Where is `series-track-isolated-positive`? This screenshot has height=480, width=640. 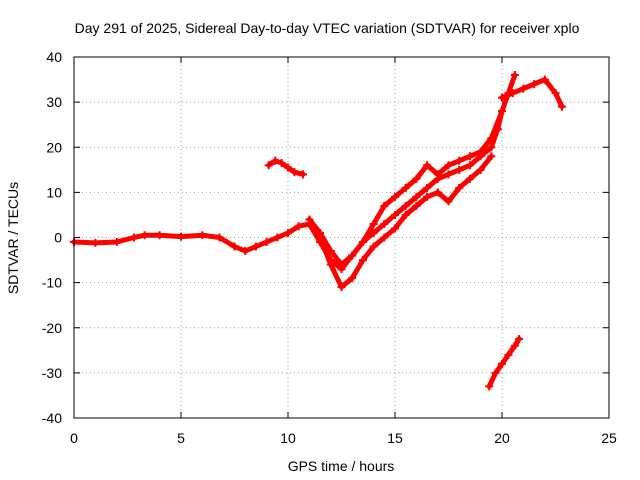 series-track-isolated-positive is located at coordinates (285, 167).